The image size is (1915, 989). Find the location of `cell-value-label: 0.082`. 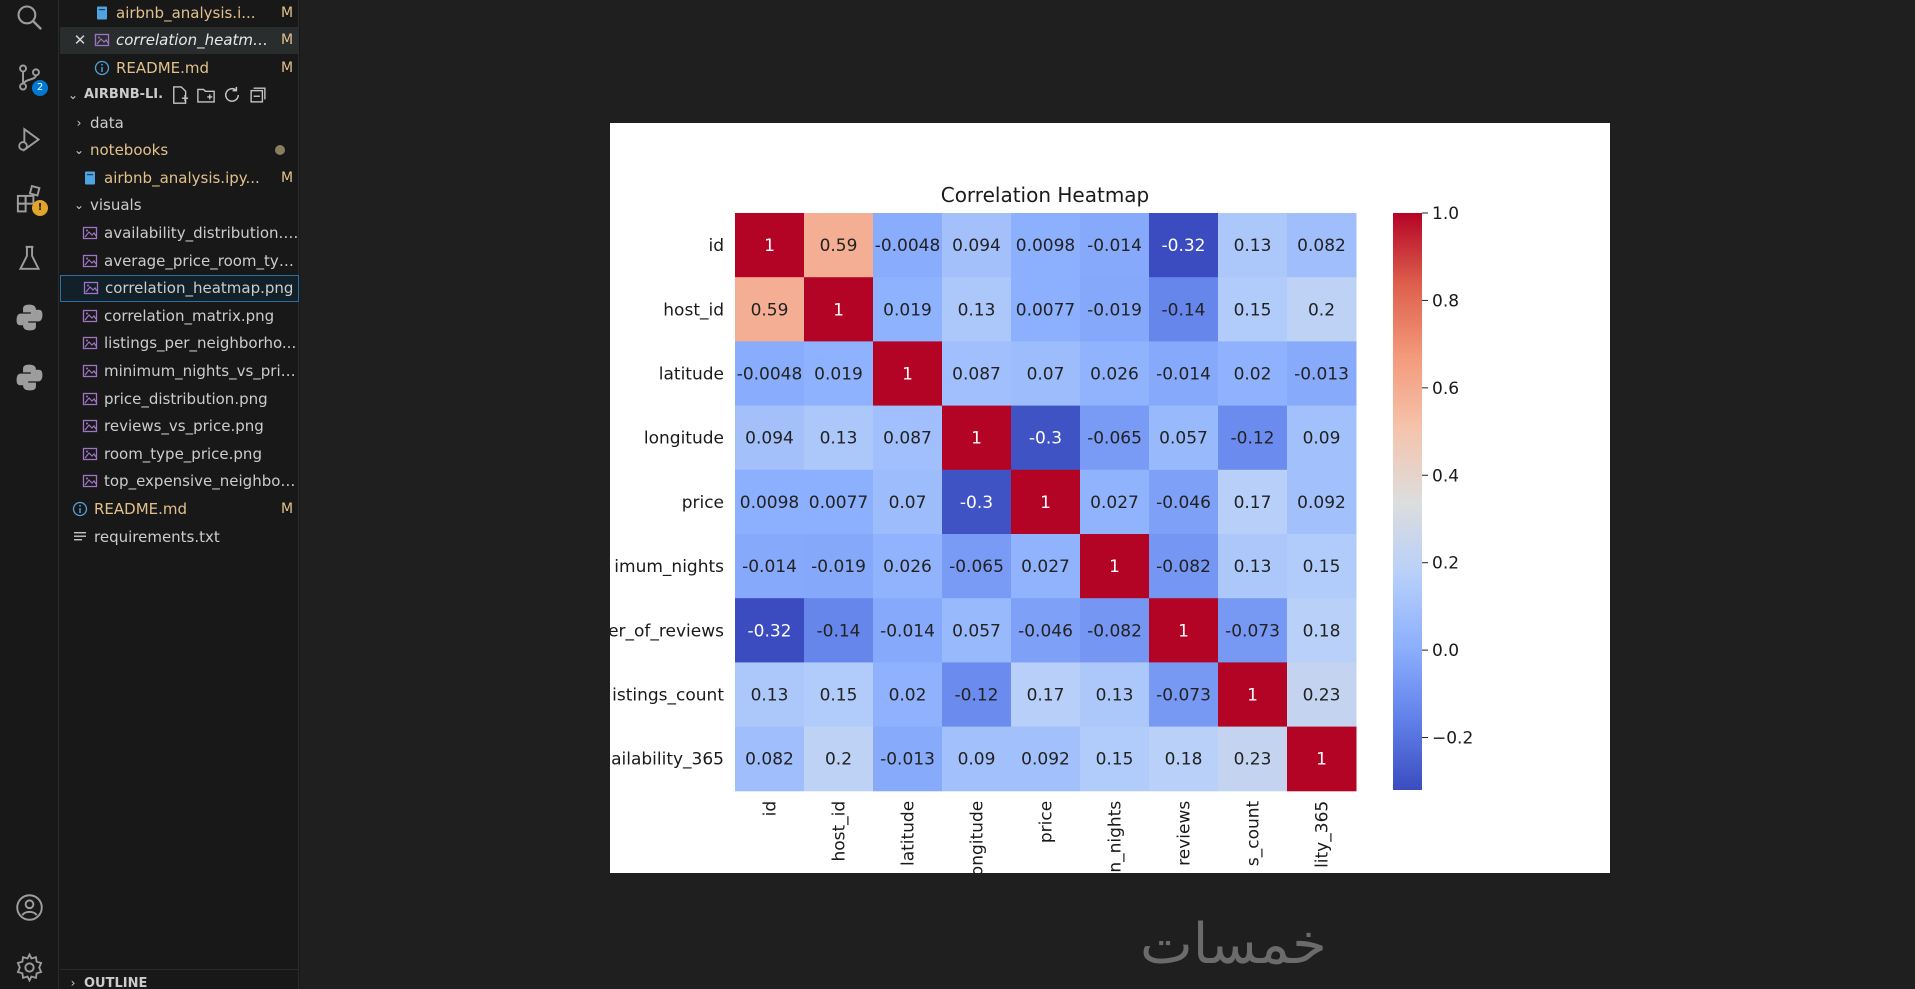

cell-value-label: 0.082 is located at coordinates (769, 760).